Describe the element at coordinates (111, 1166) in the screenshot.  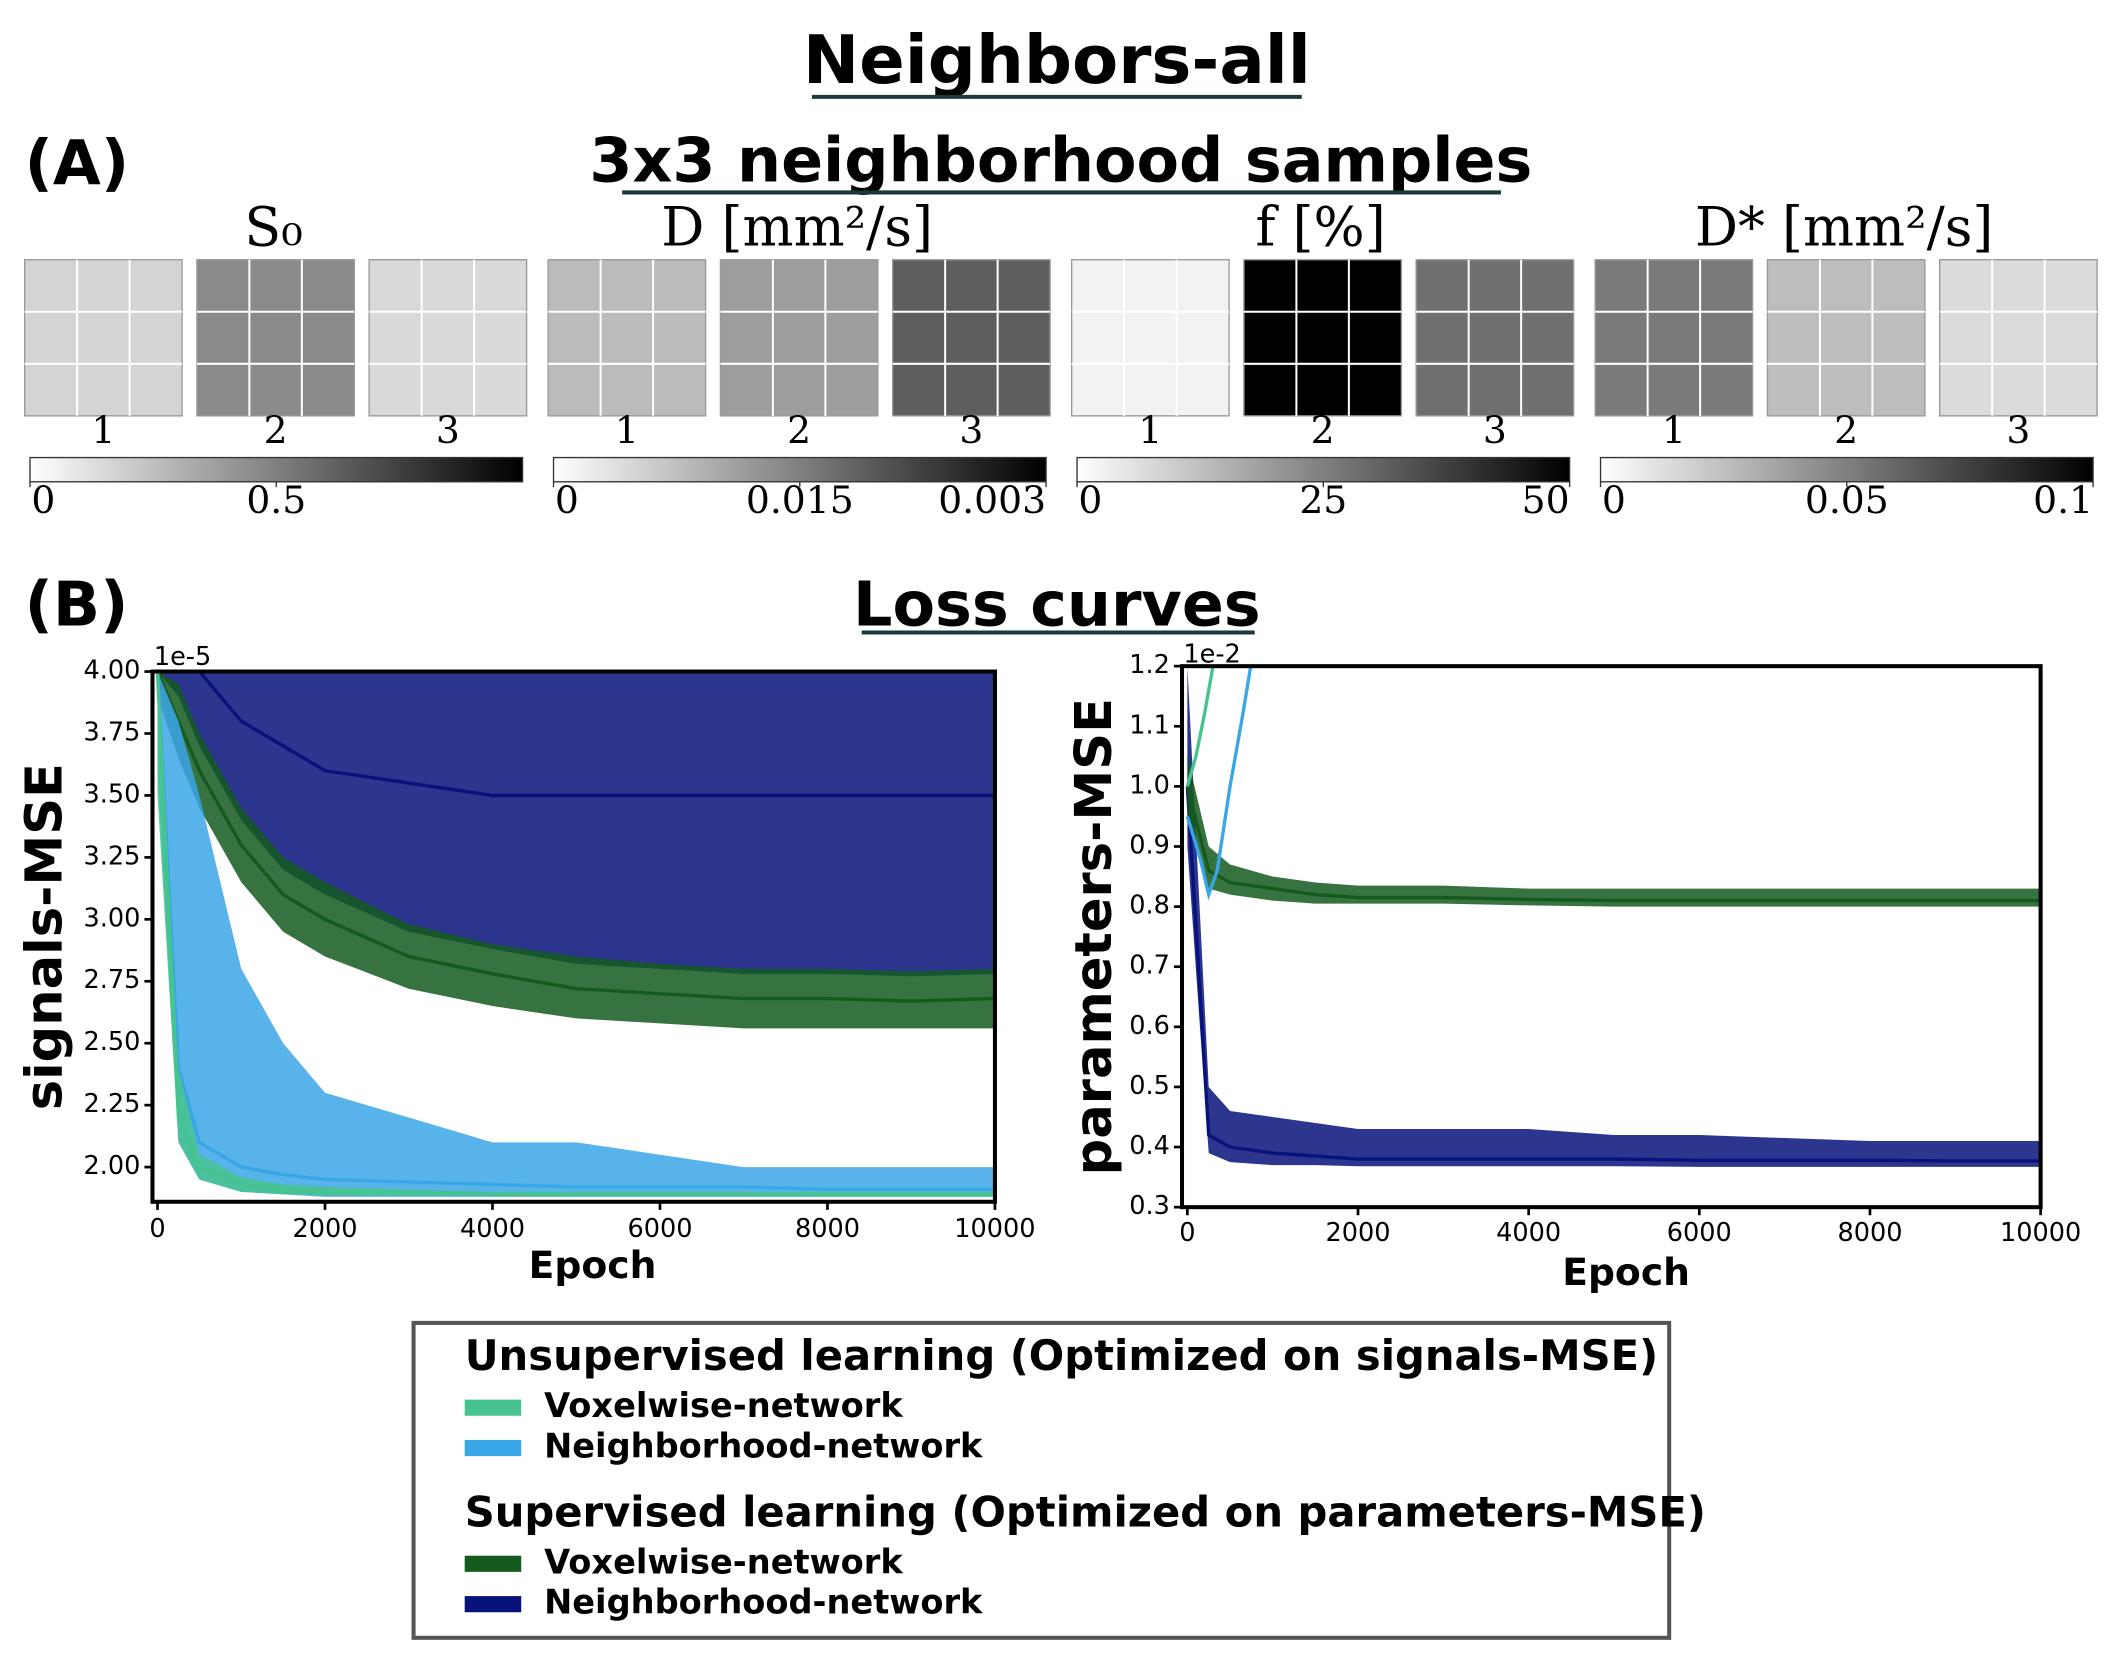
I see `y-tick-label: 2.00` at that location.